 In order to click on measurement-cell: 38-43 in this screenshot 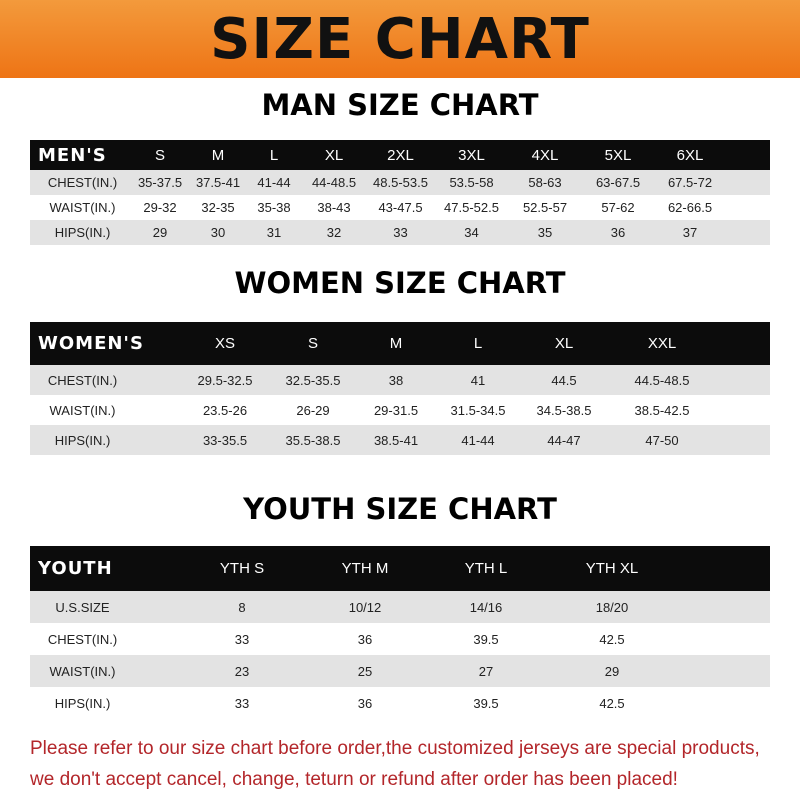, I will do `click(334, 207)`.